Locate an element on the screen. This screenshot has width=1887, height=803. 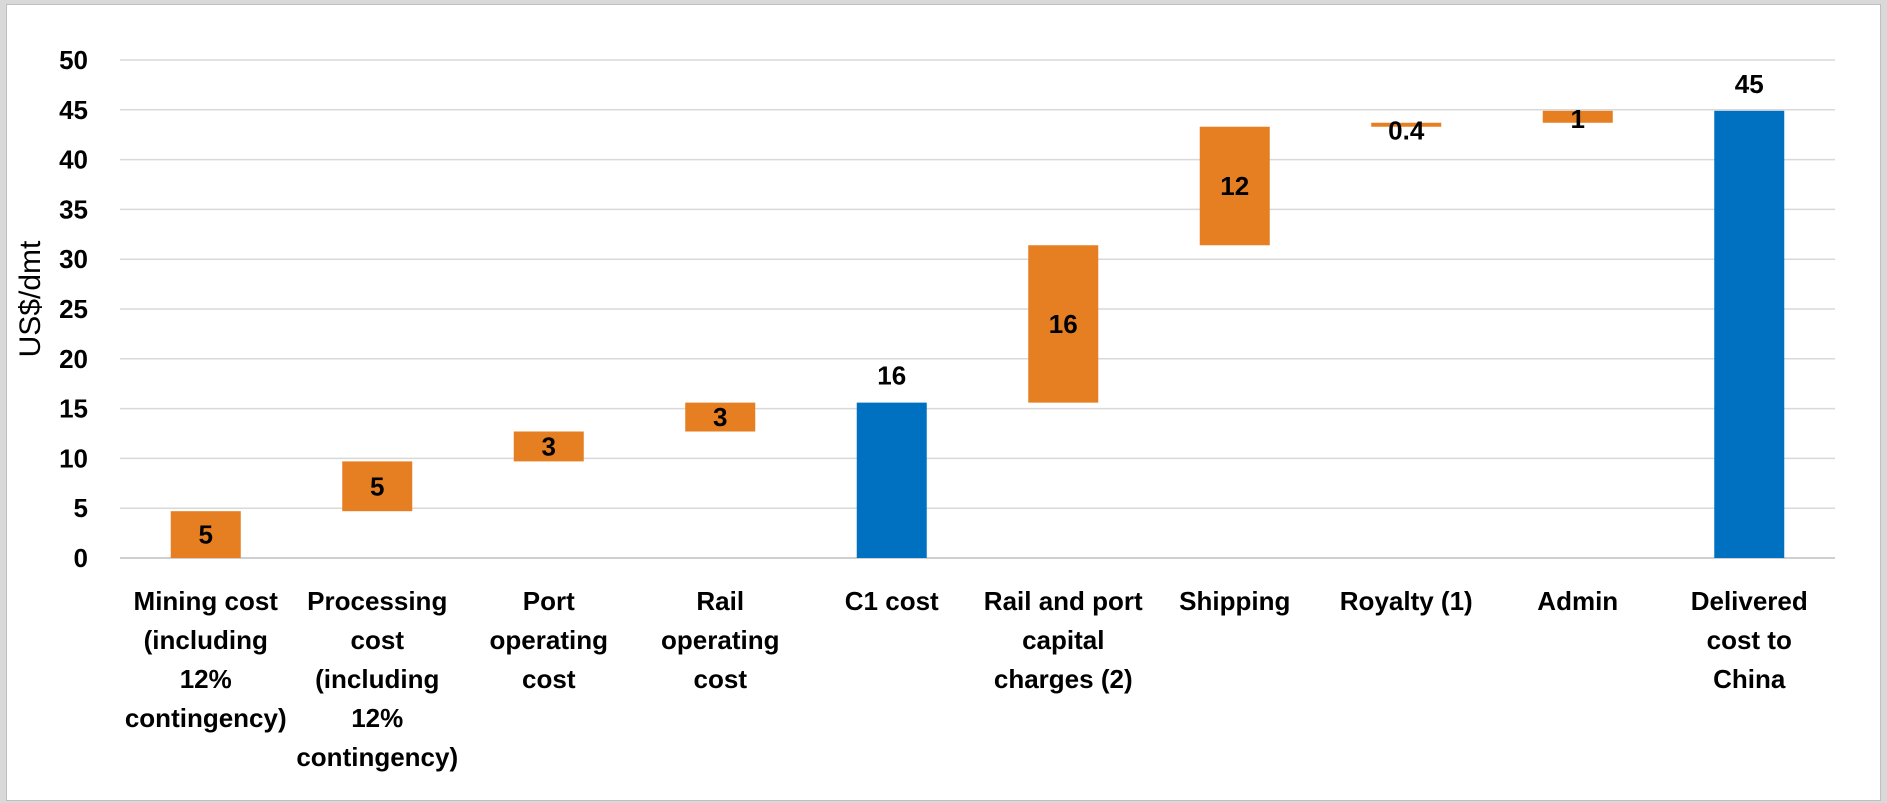
category-label-line: Port is located at coordinates (549, 601).